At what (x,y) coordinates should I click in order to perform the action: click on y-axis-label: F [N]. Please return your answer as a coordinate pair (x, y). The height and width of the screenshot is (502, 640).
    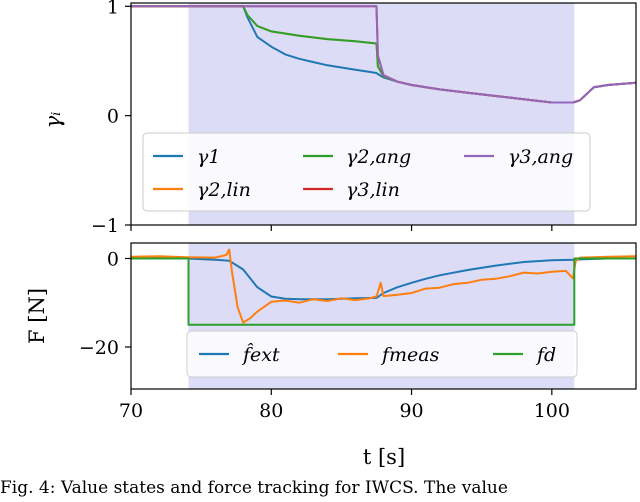
    Looking at the image, I should click on (37, 316).